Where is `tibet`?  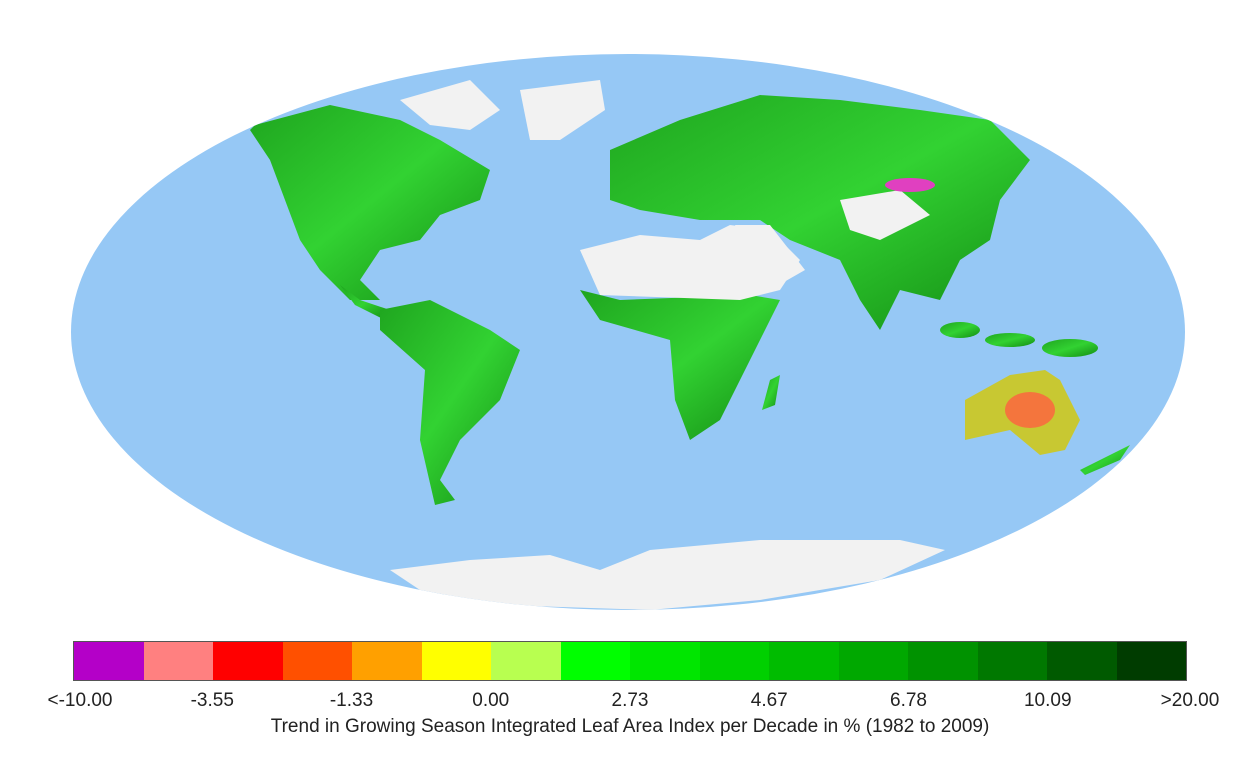 tibet is located at coordinates (885, 215).